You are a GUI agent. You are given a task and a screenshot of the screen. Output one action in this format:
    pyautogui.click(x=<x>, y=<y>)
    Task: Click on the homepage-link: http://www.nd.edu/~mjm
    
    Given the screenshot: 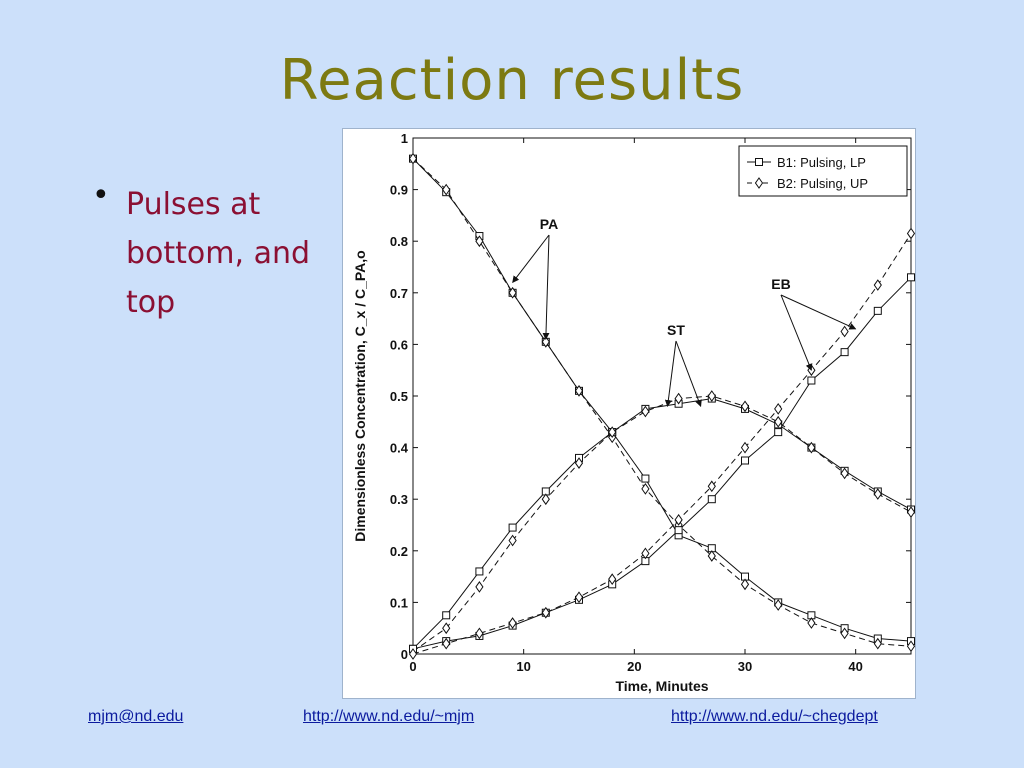 What is the action you would take?
    pyautogui.click(x=389, y=716)
    